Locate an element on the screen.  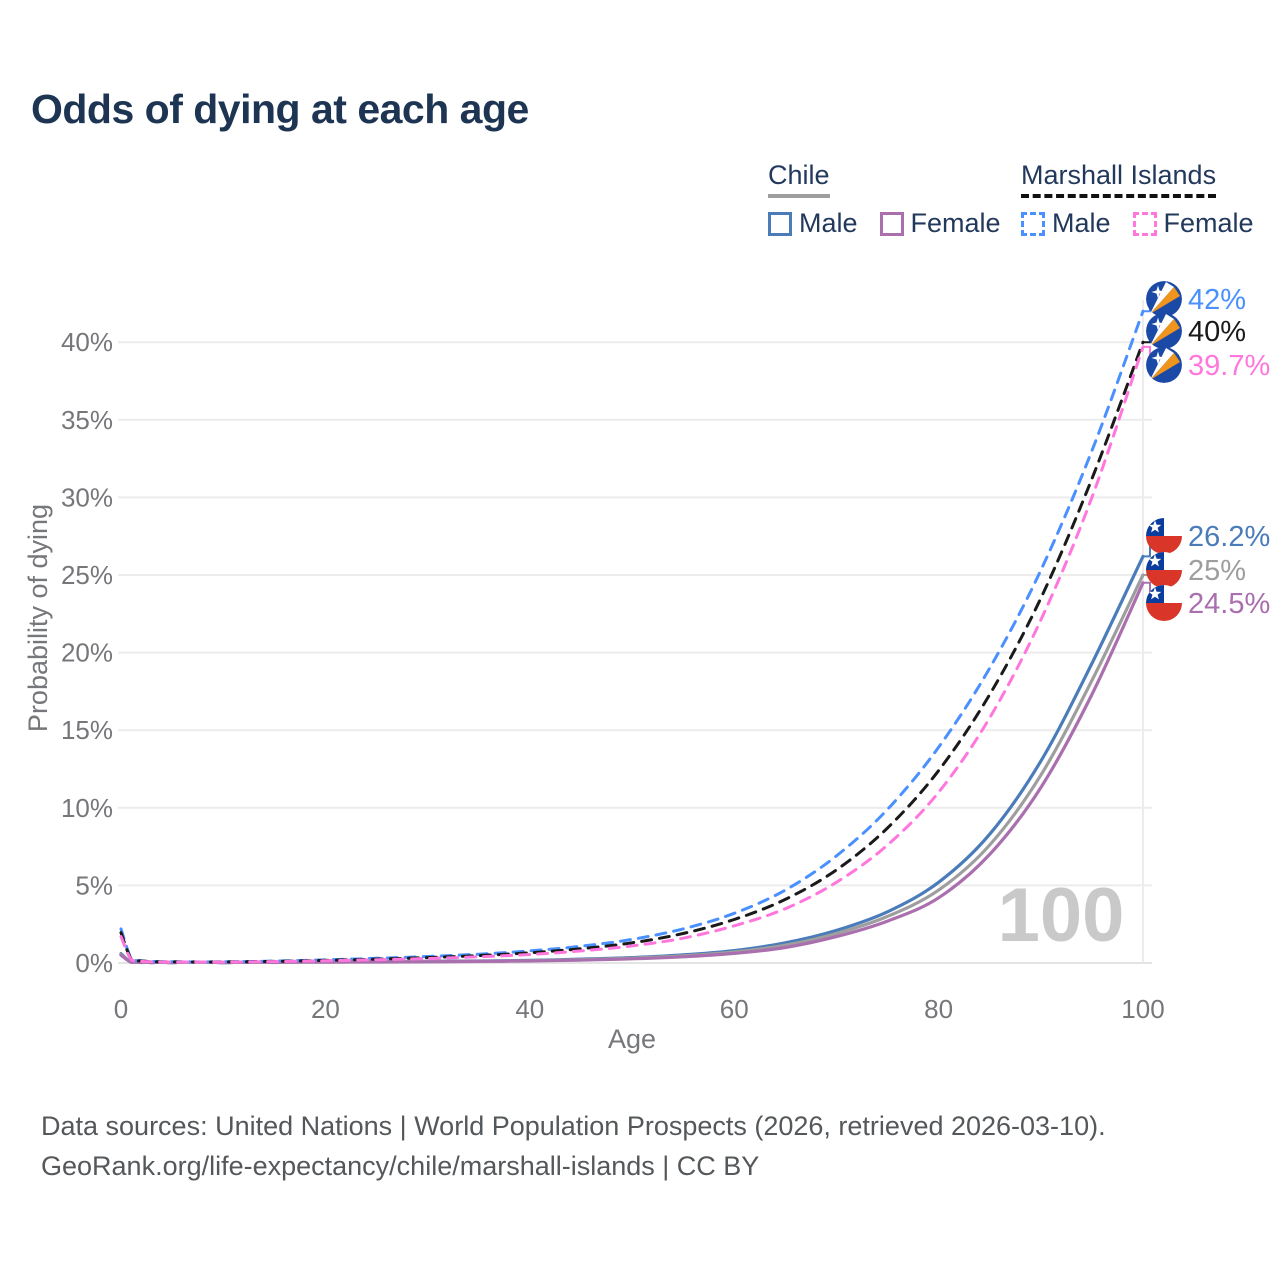
x-tick-label: 20 is located at coordinates (325, 1009).